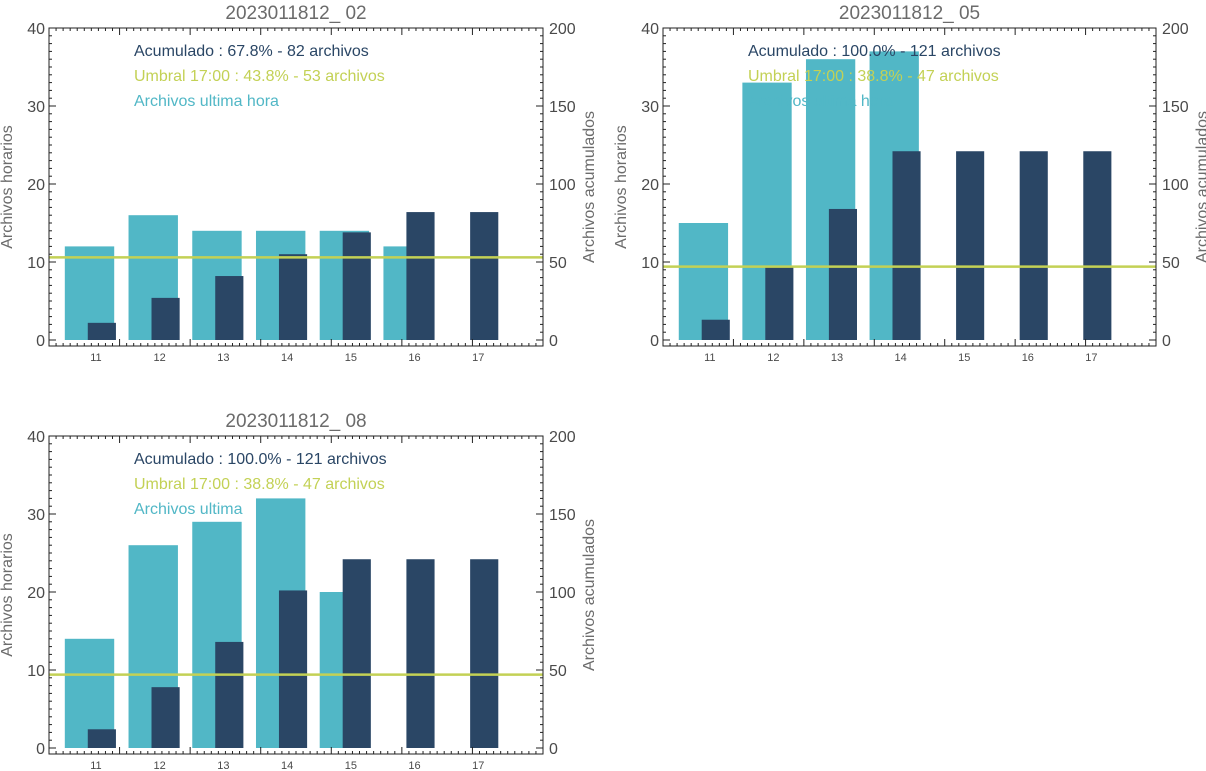 Image resolution: width=1206 pixels, height=771 pixels. Describe the element at coordinates (909, 13) in the screenshot. I see `chart-title: 2023011812_ 05` at that location.